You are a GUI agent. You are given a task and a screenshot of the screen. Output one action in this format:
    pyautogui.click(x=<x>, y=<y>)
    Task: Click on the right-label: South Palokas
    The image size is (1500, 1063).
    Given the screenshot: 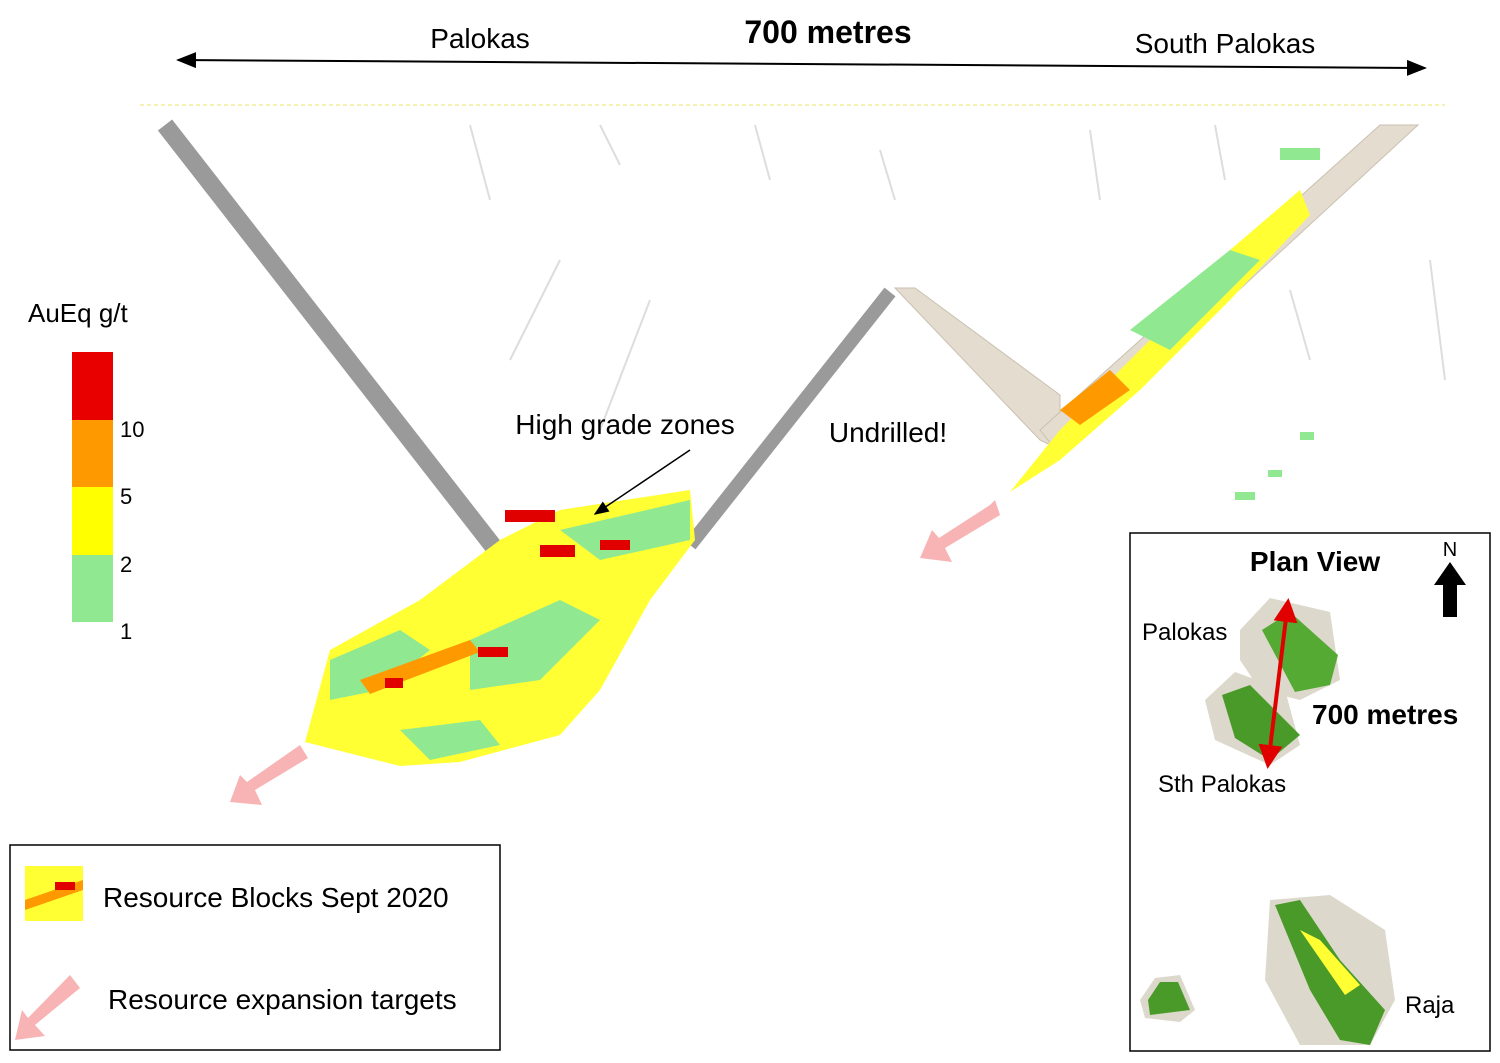 What is the action you would take?
    pyautogui.click(x=1225, y=43)
    